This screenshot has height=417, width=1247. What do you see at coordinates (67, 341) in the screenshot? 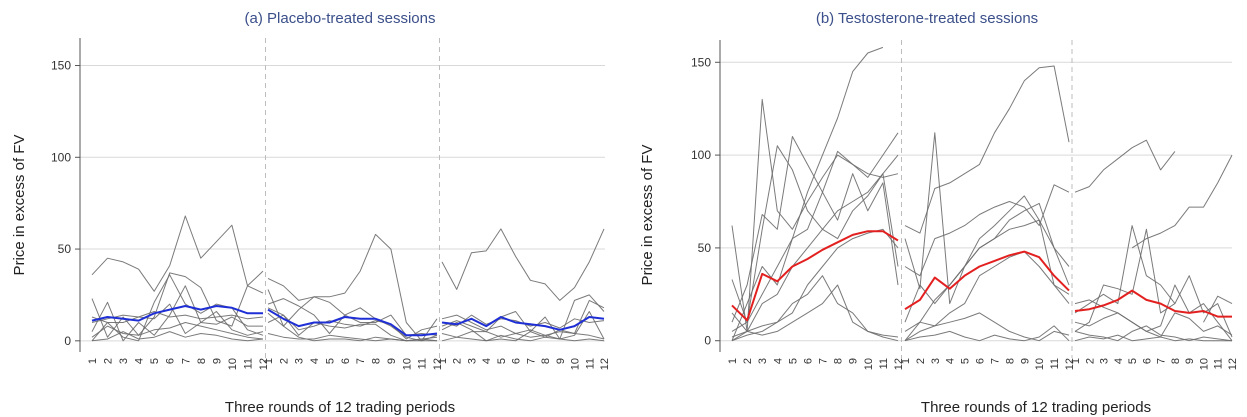
I see `panel-a-y-tick-label: 0` at bounding box center [67, 341].